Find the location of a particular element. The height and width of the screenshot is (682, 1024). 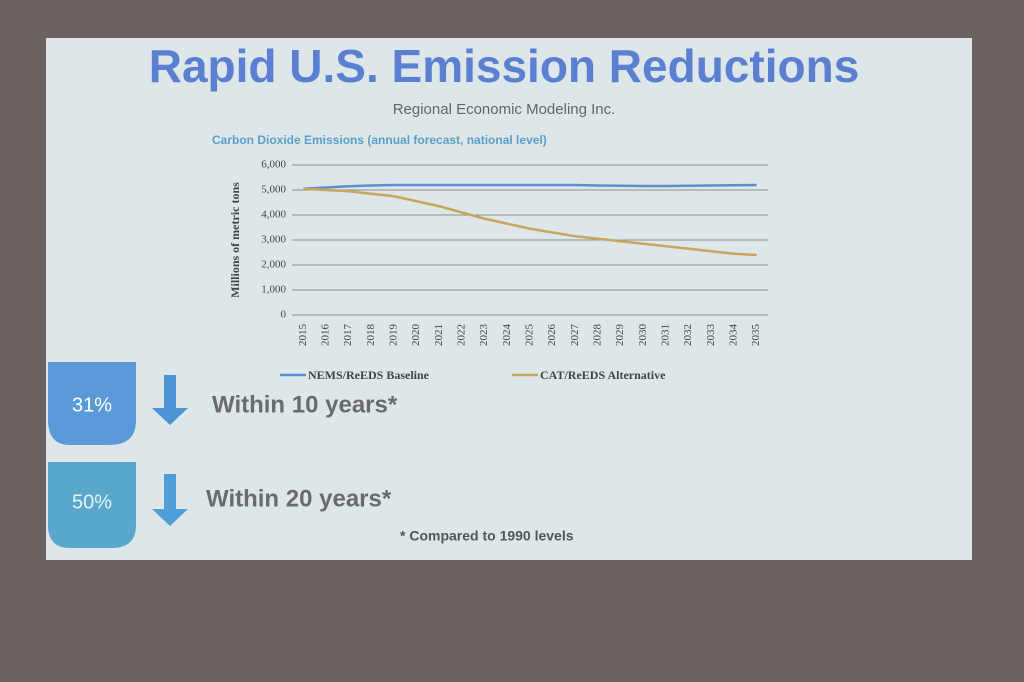

x-tick-label: 2016 is located at coordinates (326, 335).